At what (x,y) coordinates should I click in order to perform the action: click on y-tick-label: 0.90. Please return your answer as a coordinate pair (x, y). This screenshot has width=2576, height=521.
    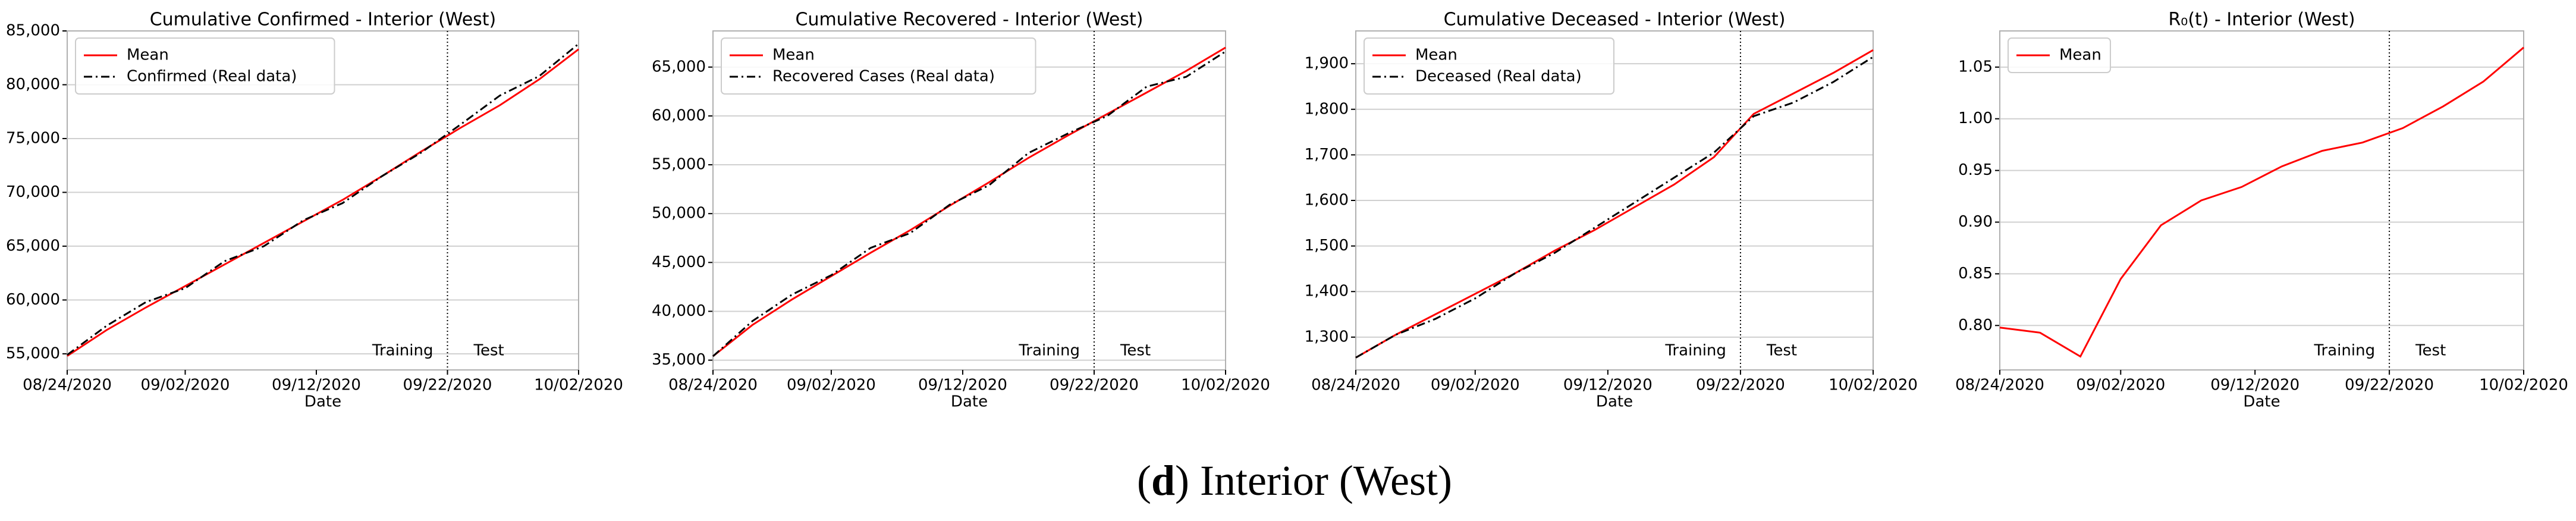
    Looking at the image, I should click on (1975, 222).